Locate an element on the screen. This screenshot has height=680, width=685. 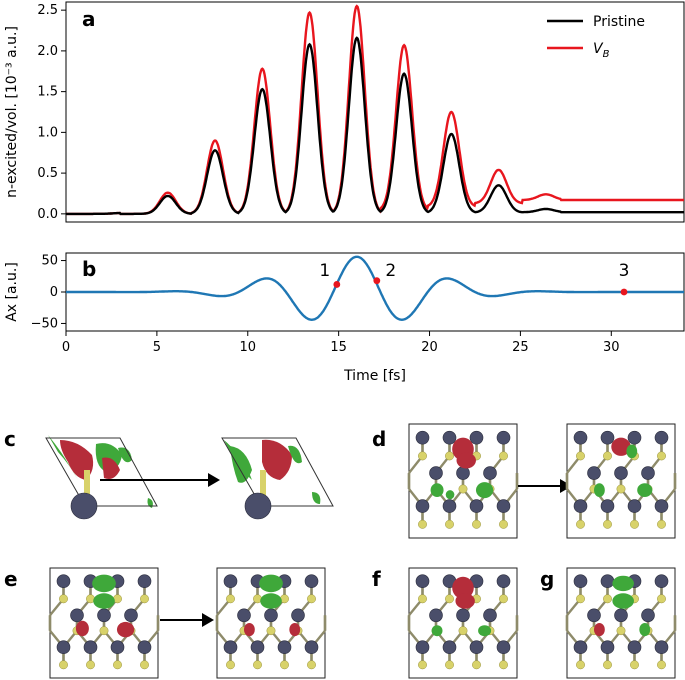
panel-label-a: a is located at coordinates (89, 19).